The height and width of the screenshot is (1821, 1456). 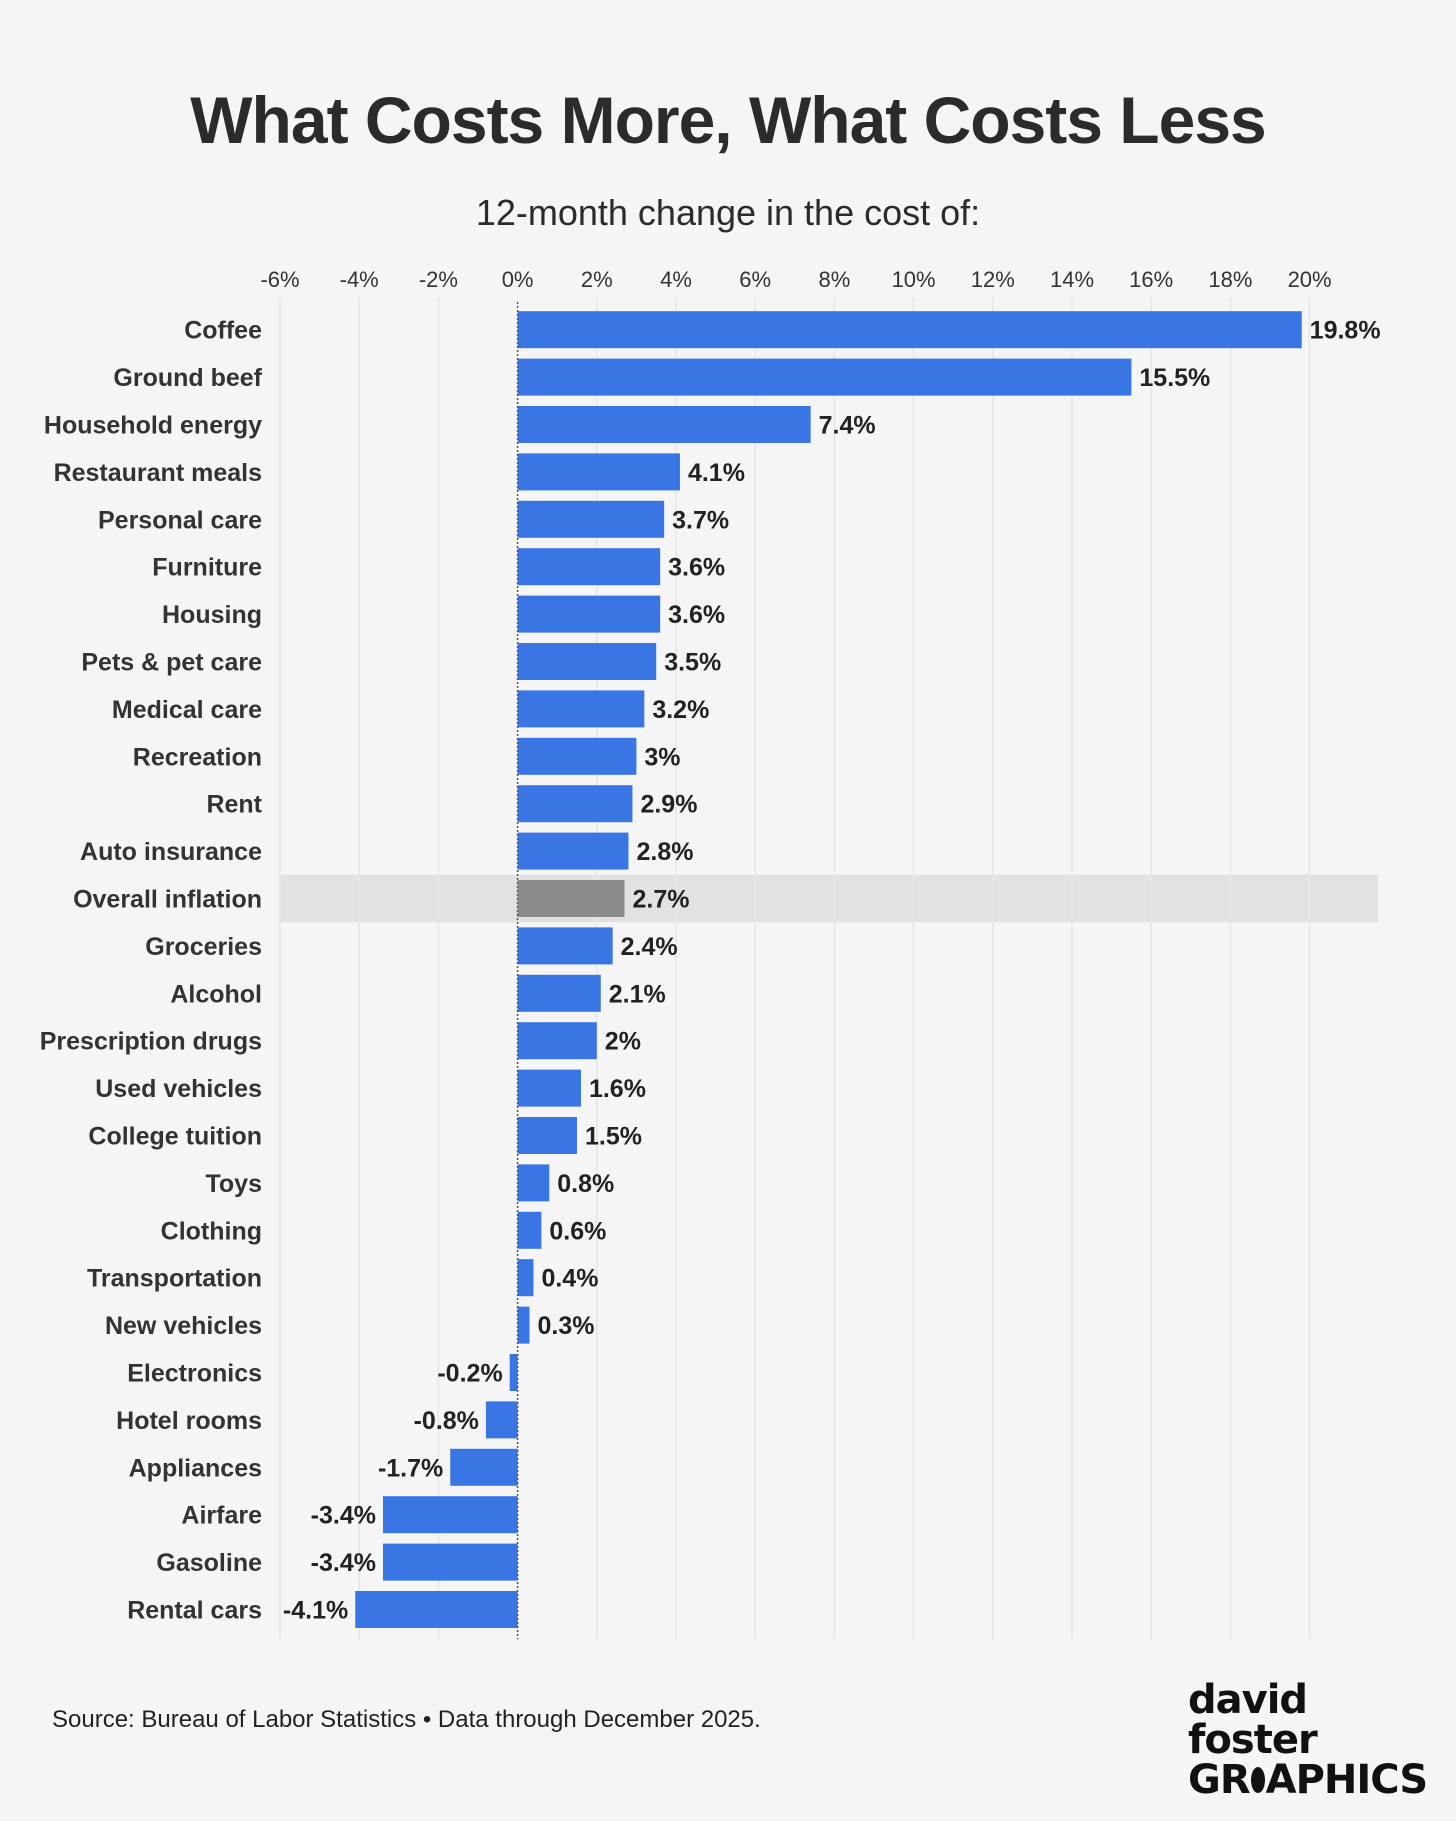 What do you see at coordinates (692, 663) in the screenshot?
I see `data-label: 3.5%` at bounding box center [692, 663].